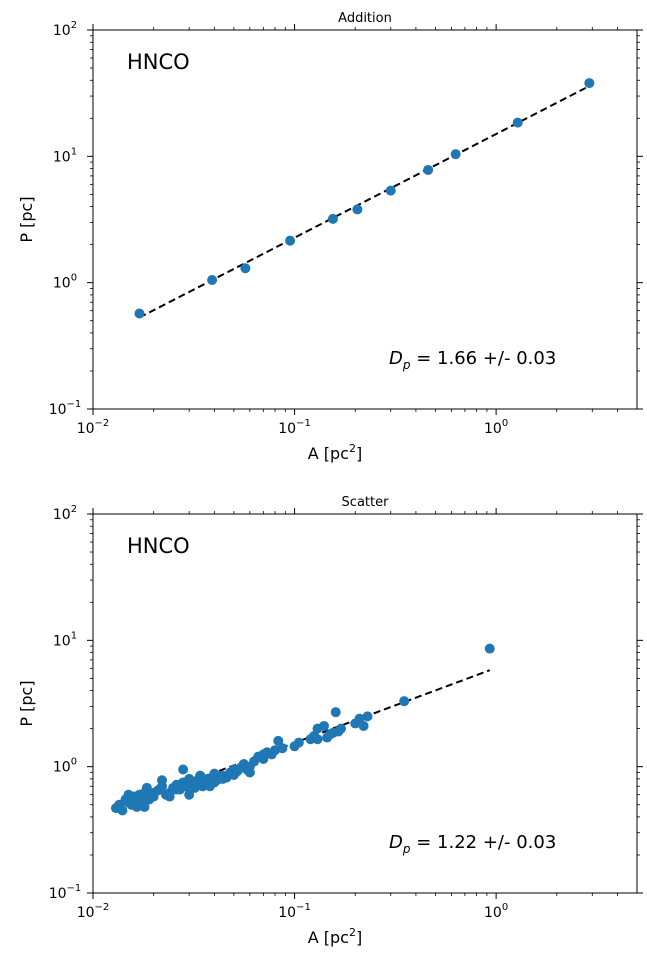 The height and width of the screenshot is (954, 647). Describe the element at coordinates (303, 423) in the screenshot. I see `x-tick-label-exponent: −1` at that location.